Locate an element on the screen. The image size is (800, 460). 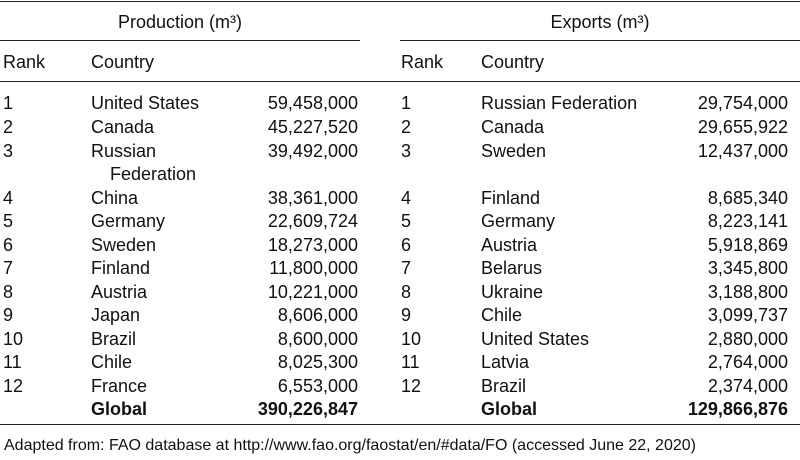
exports-value: 12,437,000 is located at coordinates (742, 151).